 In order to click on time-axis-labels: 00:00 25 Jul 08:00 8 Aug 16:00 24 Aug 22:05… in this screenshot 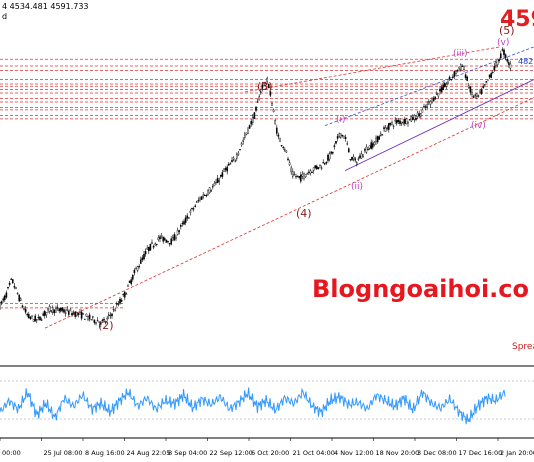, I will do `click(267, 447)`.